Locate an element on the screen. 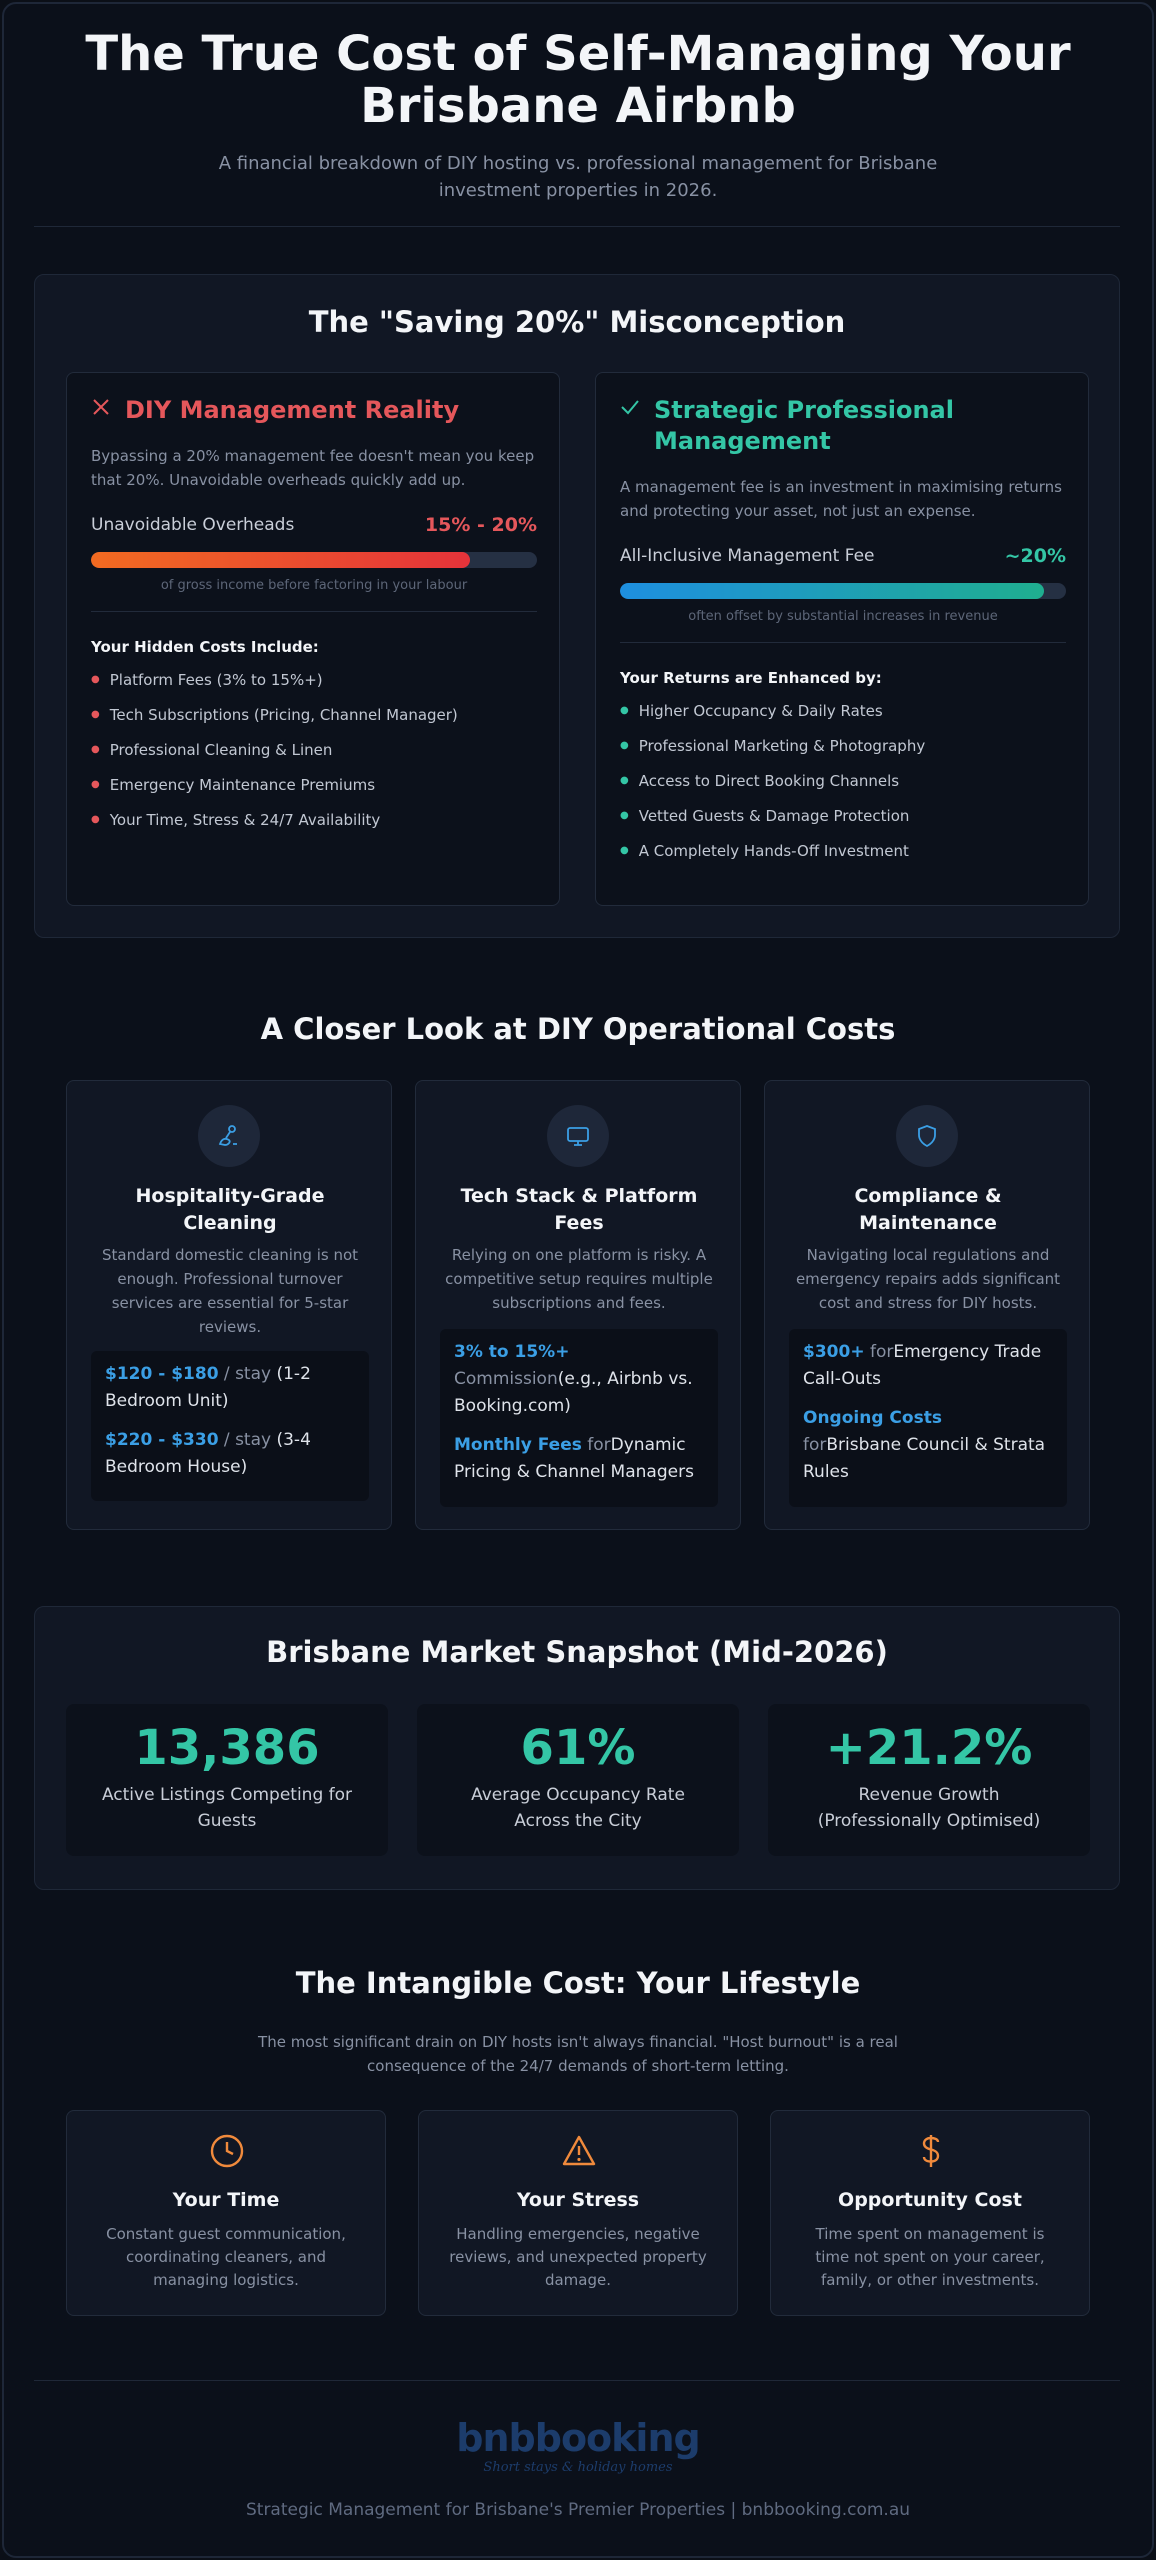 The width and height of the screenshot is (1156, 2560). list-title: Your Returns are Enhanced by: is located at coordinates (751, 678).